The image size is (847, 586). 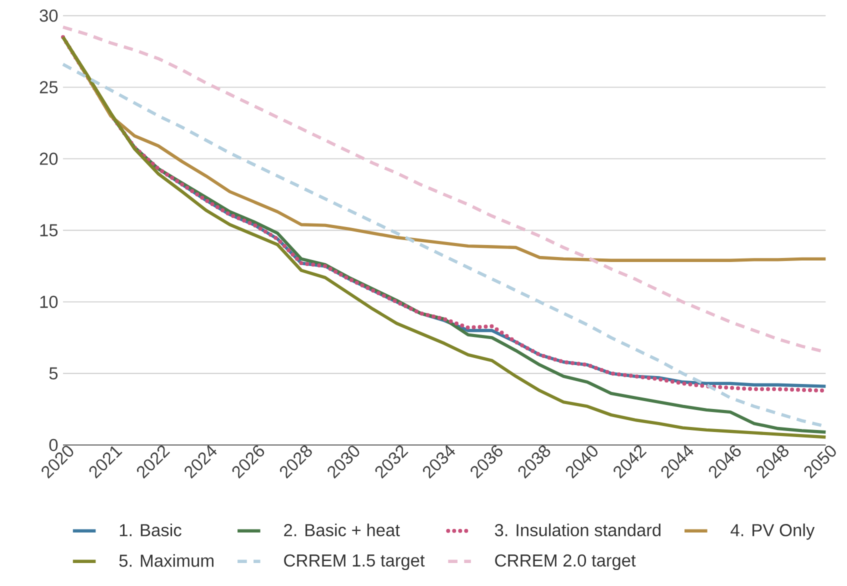 What do you see at coordinates (49, 230) in the screenshot?
I see `y-tick-label: 15` at bounding box center [49, 230].